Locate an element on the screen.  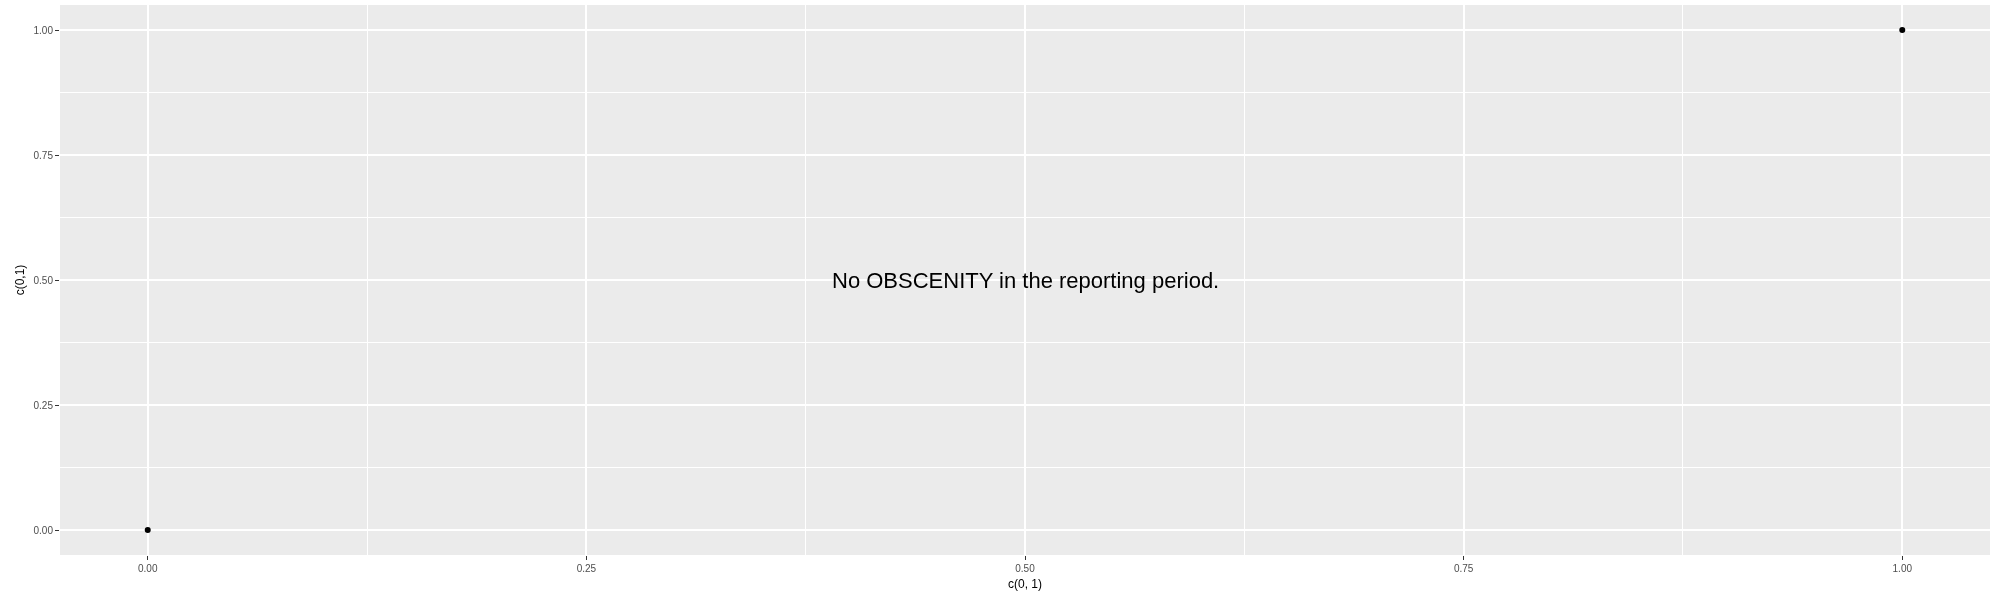
x-tick-label: 0.25 is located at coordinates (586, 568).